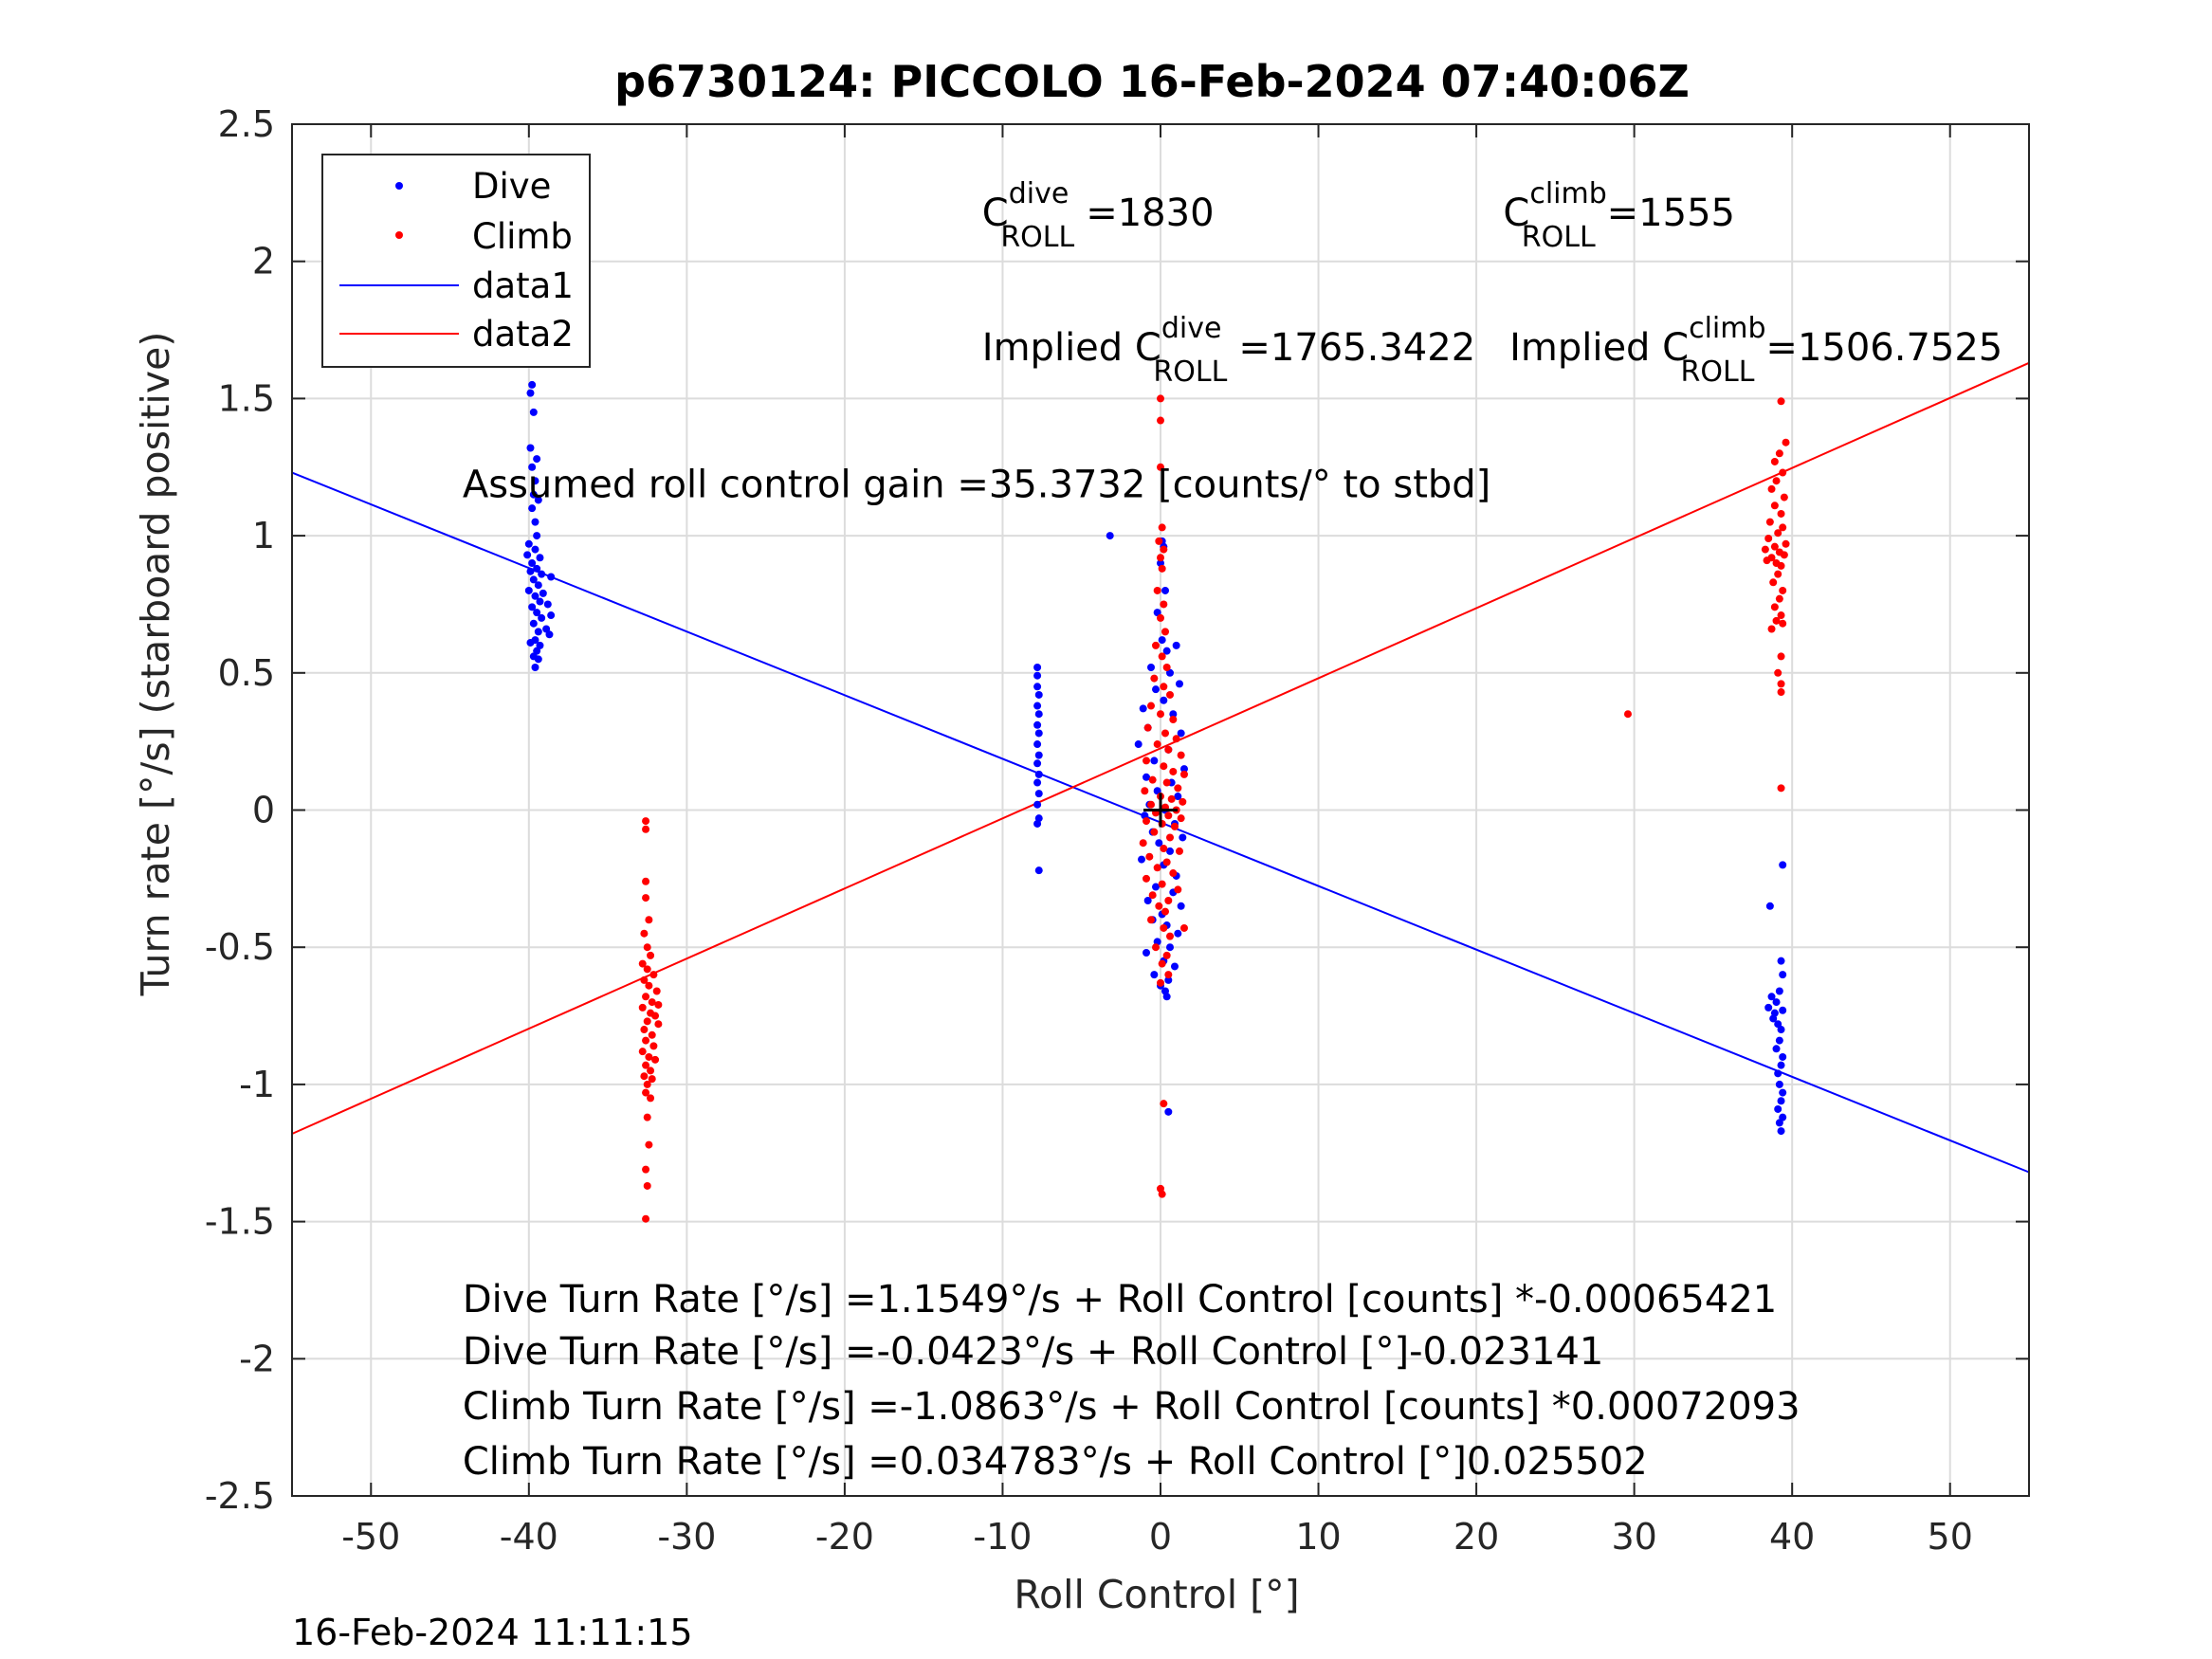  What do you see at coordinates (1792, 1537) in the screenshot?
I see `x-tick-label: 40` at bounding box center [1792, 1537].